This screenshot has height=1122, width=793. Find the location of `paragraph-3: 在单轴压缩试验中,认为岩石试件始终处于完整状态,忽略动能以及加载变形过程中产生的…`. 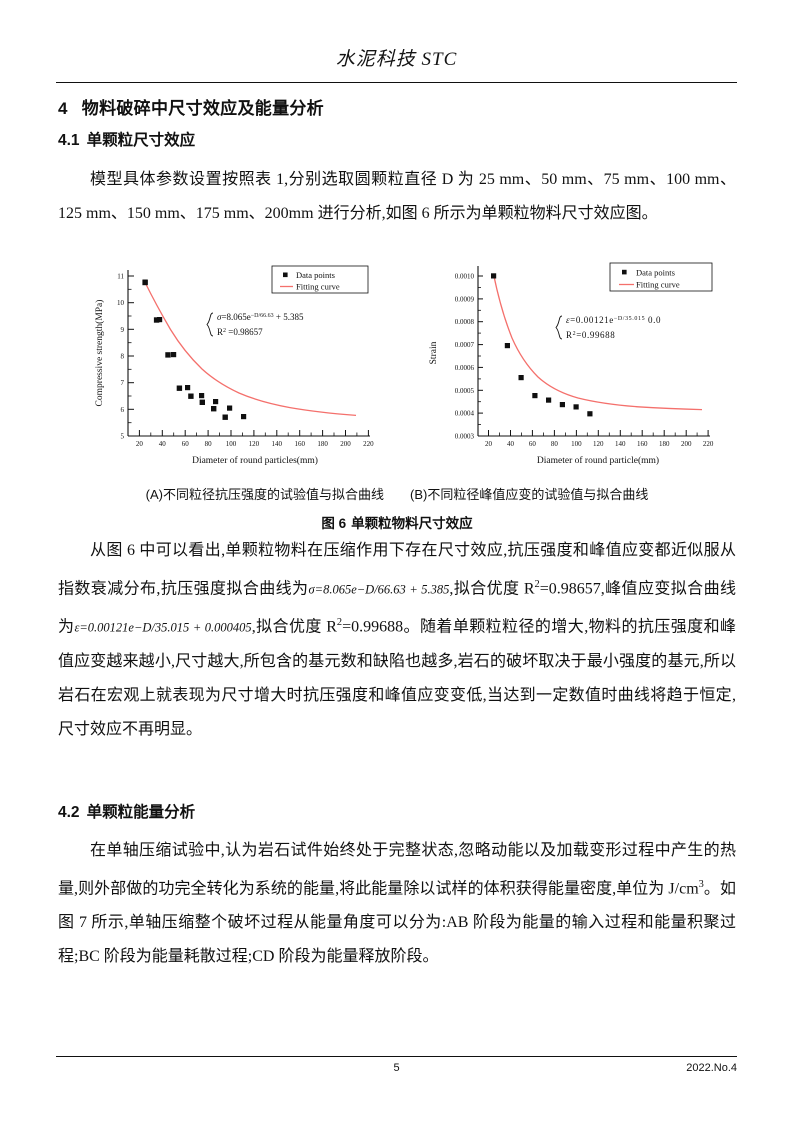

paragraph-3: 在单轴压缩试验中,认为岩石试件始终处于完整状态,忽略动能以及加载变形过程中产生的… is located at coordinates (397, 904).